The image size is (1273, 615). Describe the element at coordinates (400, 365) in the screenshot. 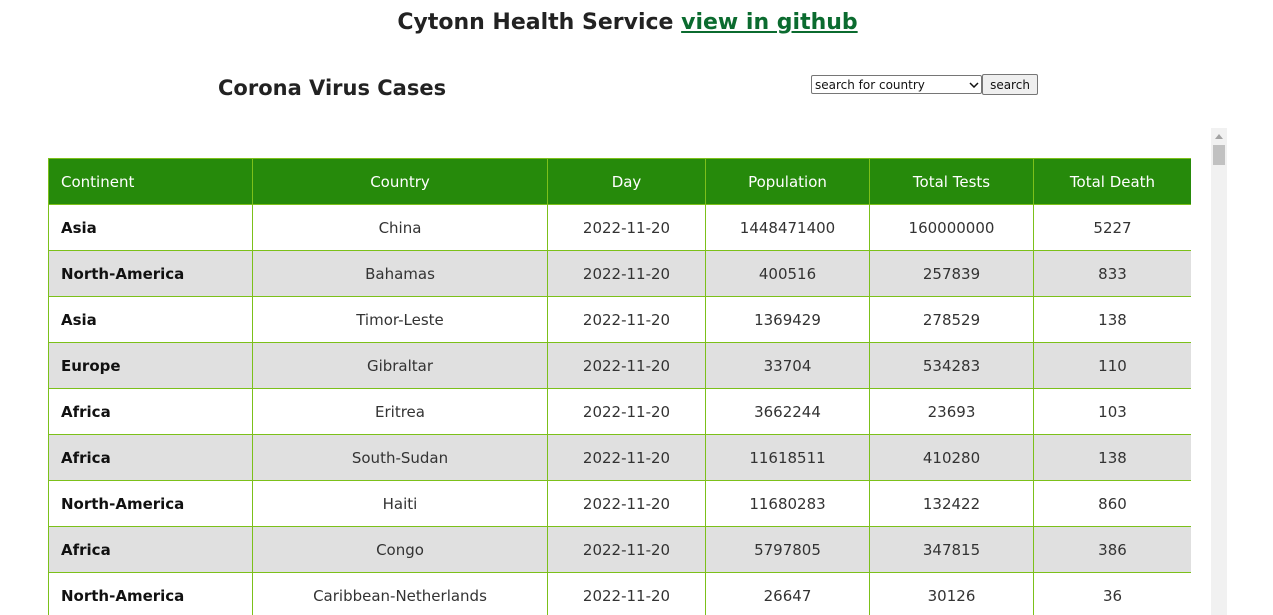

I see `country-cell: Gibraltar` at that location.